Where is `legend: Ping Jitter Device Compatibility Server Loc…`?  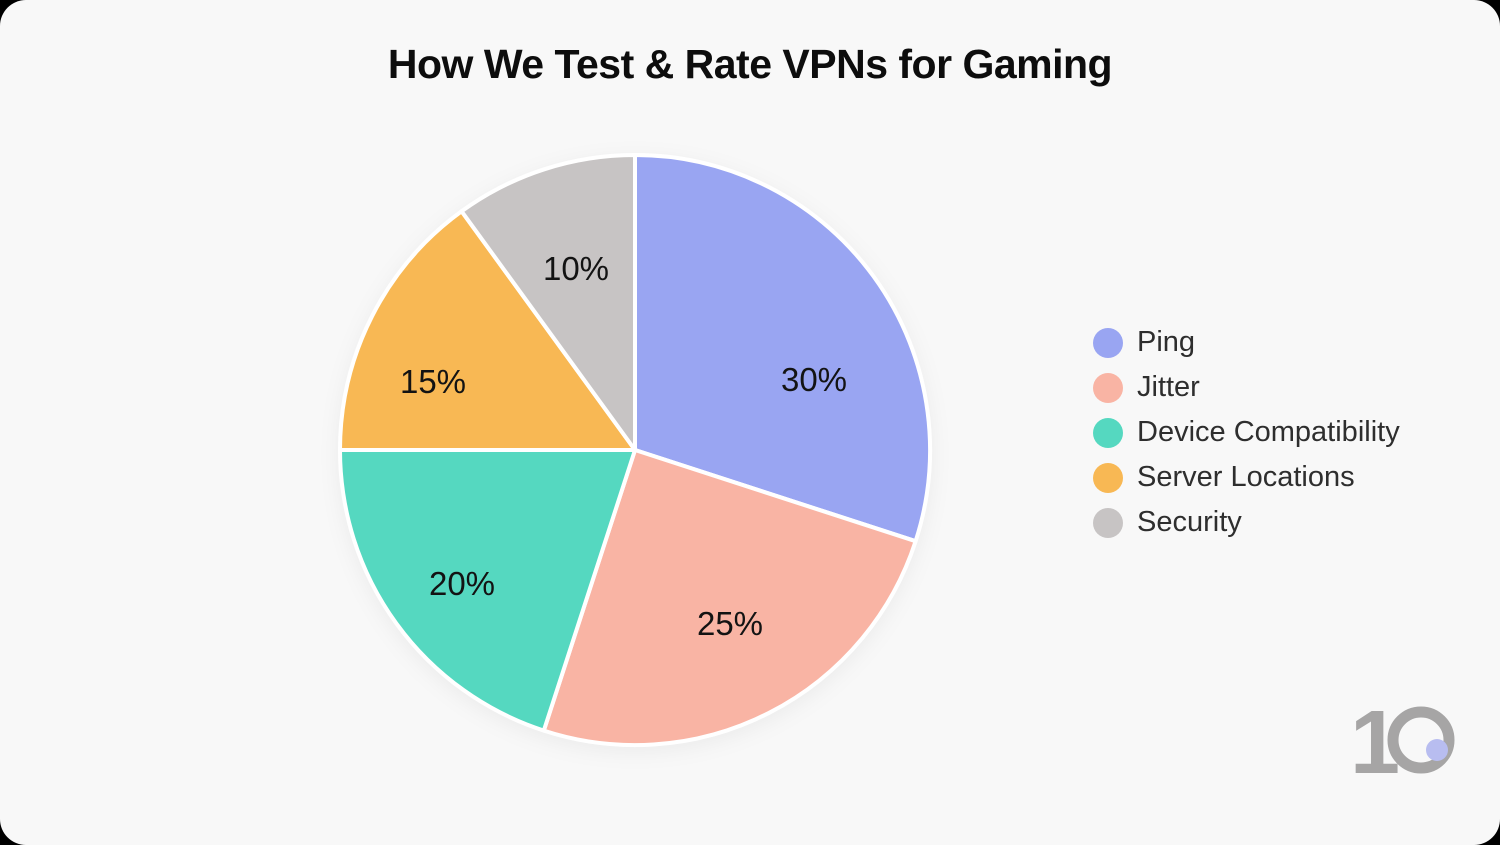
legend: Ping Jitter Device Compatibility Server Loc… is located at coordinates (1246, 432).